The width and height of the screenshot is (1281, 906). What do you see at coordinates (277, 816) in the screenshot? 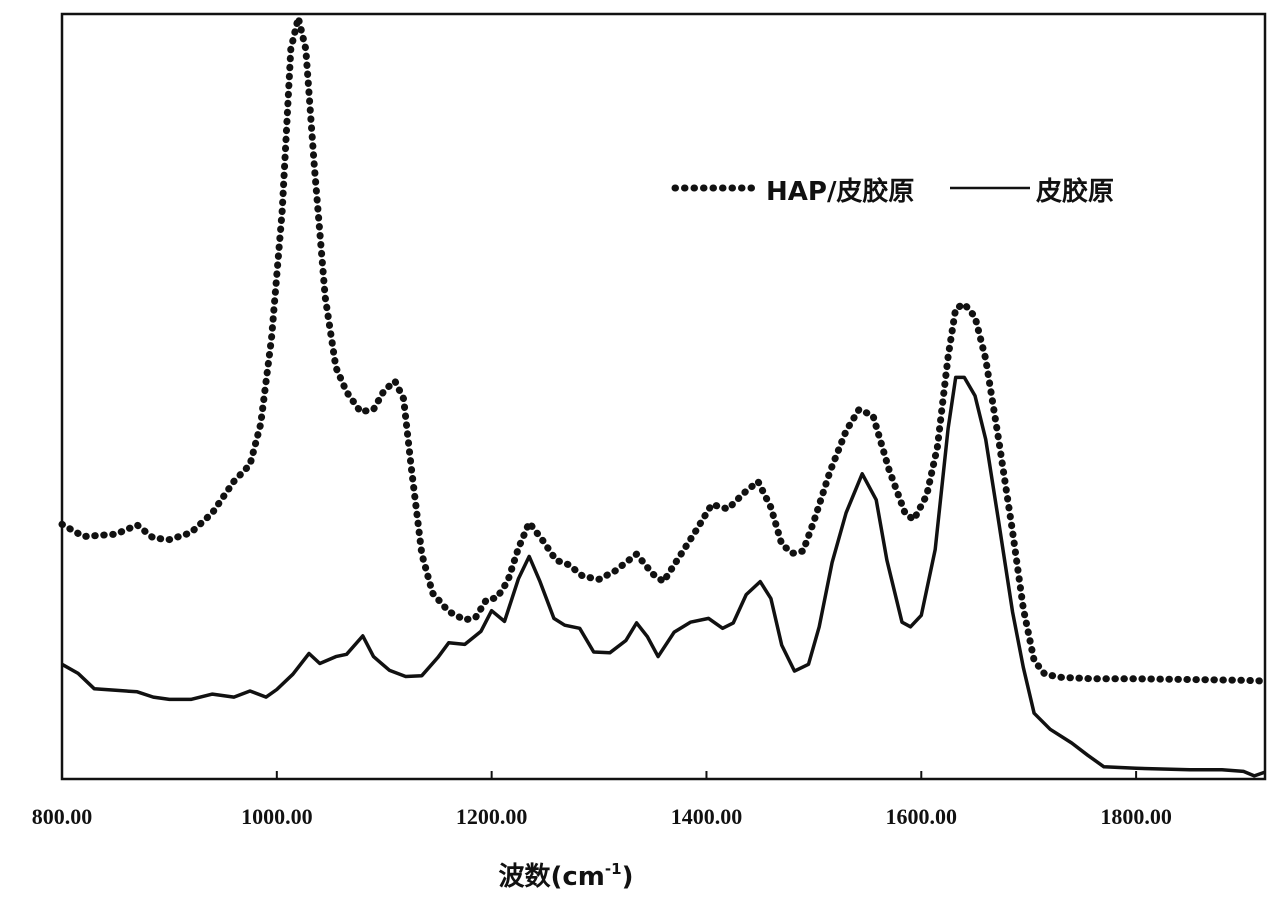
I see `x-tick-label: 1000.00` at bounding box center [277, 816].